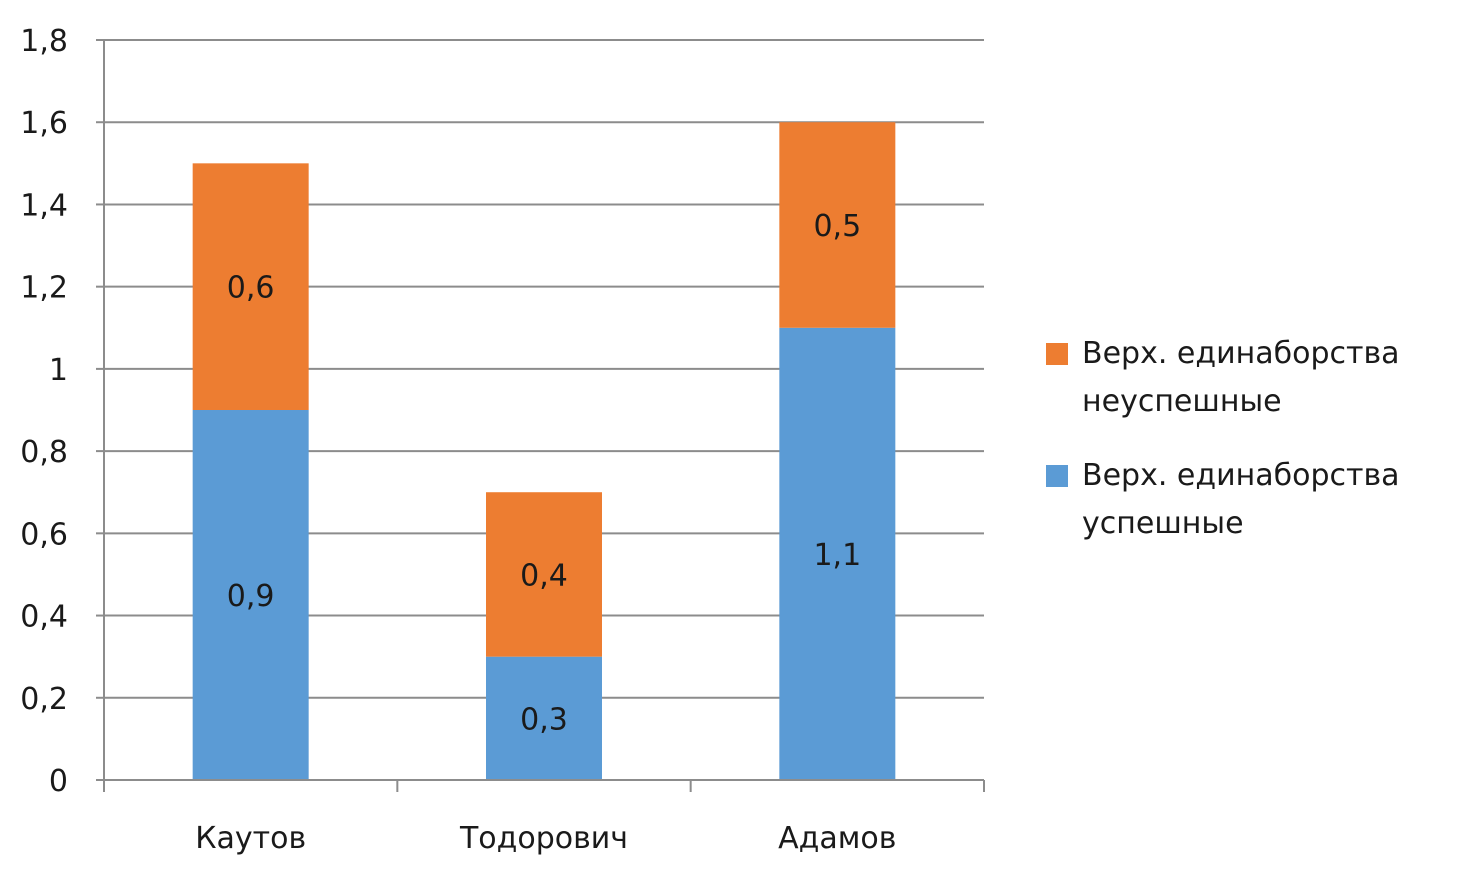  Describe the element at coordinates (1241, 377) in the screenshot. I see `legend-label-unsuccessful: Верх. единаборства неуспешные` at that location.